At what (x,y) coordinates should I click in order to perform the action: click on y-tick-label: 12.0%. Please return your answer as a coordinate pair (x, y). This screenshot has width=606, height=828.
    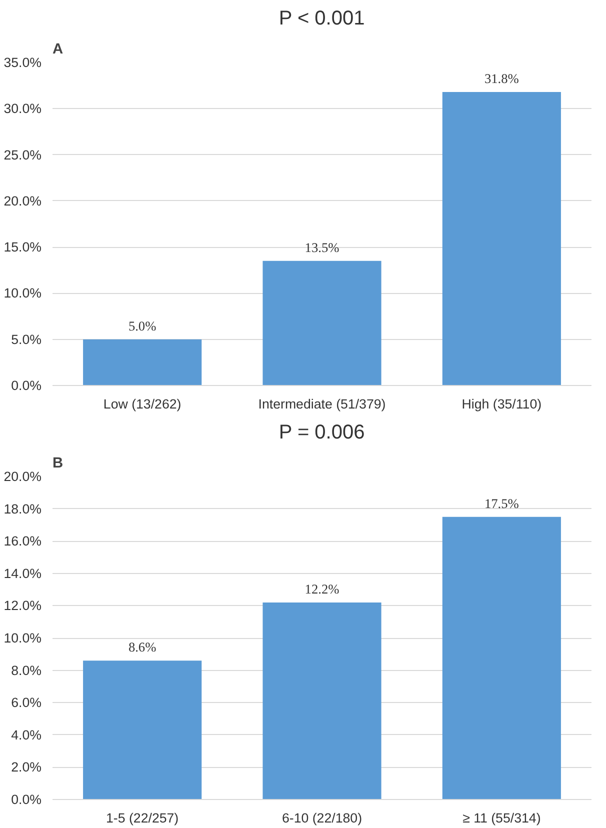
    Looking at the image, I should click on (23, 606).